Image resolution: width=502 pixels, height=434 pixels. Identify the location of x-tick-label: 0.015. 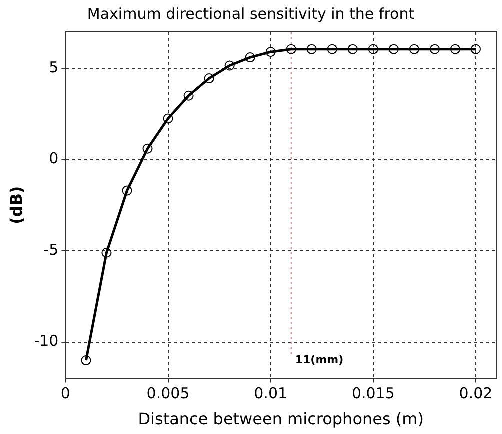
(373, 393).